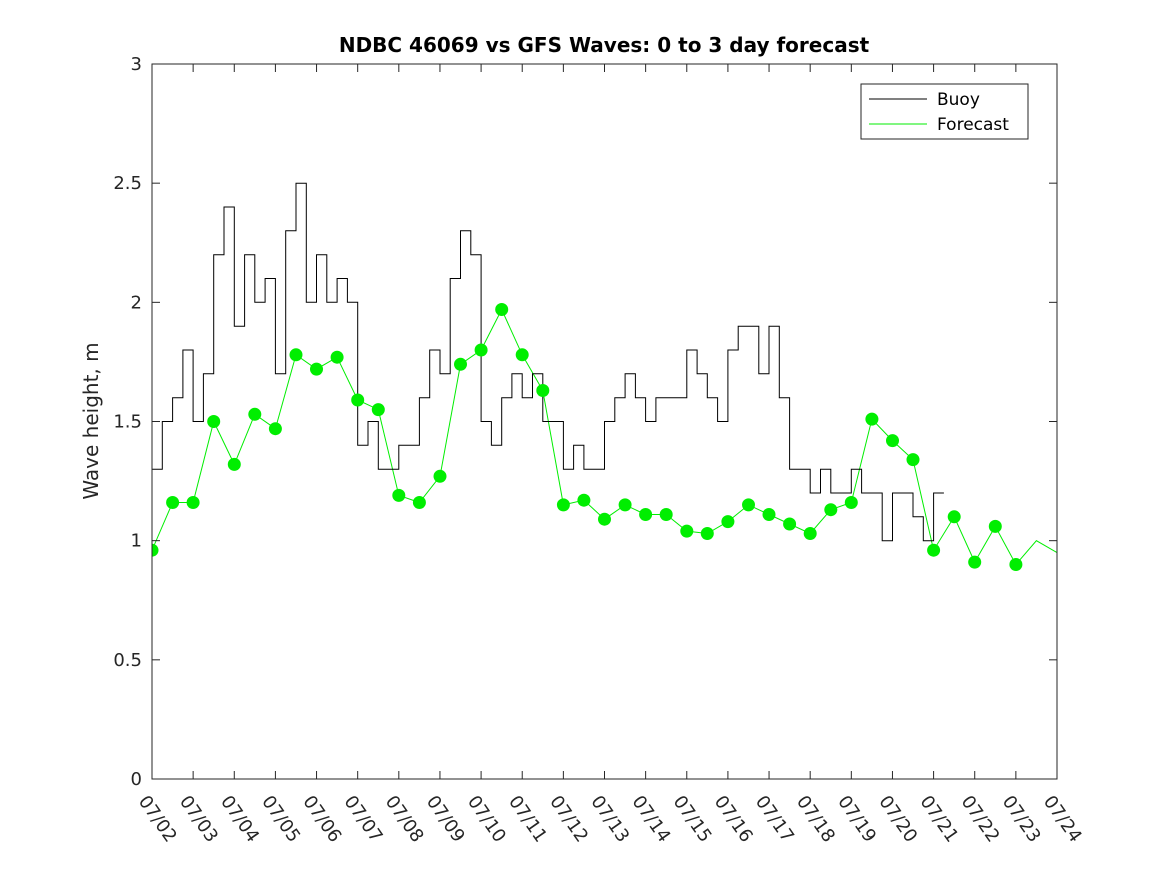 This screenshot has width=1167, height=875. Describe the element at coordinates (136, 302) in the screenshot. I see `y-tick-label: 2` at that location.